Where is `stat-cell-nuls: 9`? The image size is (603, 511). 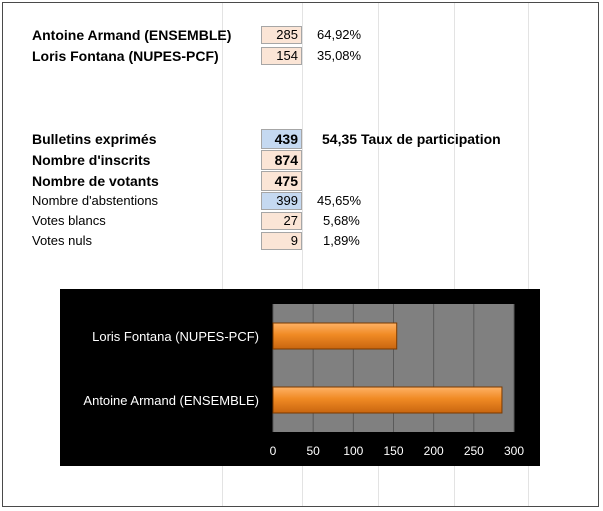 stat-cell-nuls: 9 is located at coordinates (281, 241).